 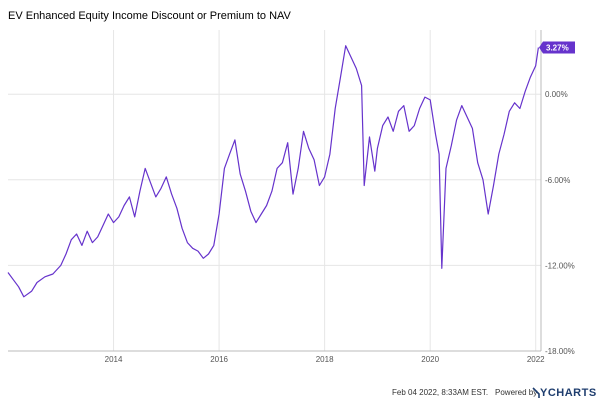 I want to click on y-tick-label: -18.00%, so click(x=560, y=351).